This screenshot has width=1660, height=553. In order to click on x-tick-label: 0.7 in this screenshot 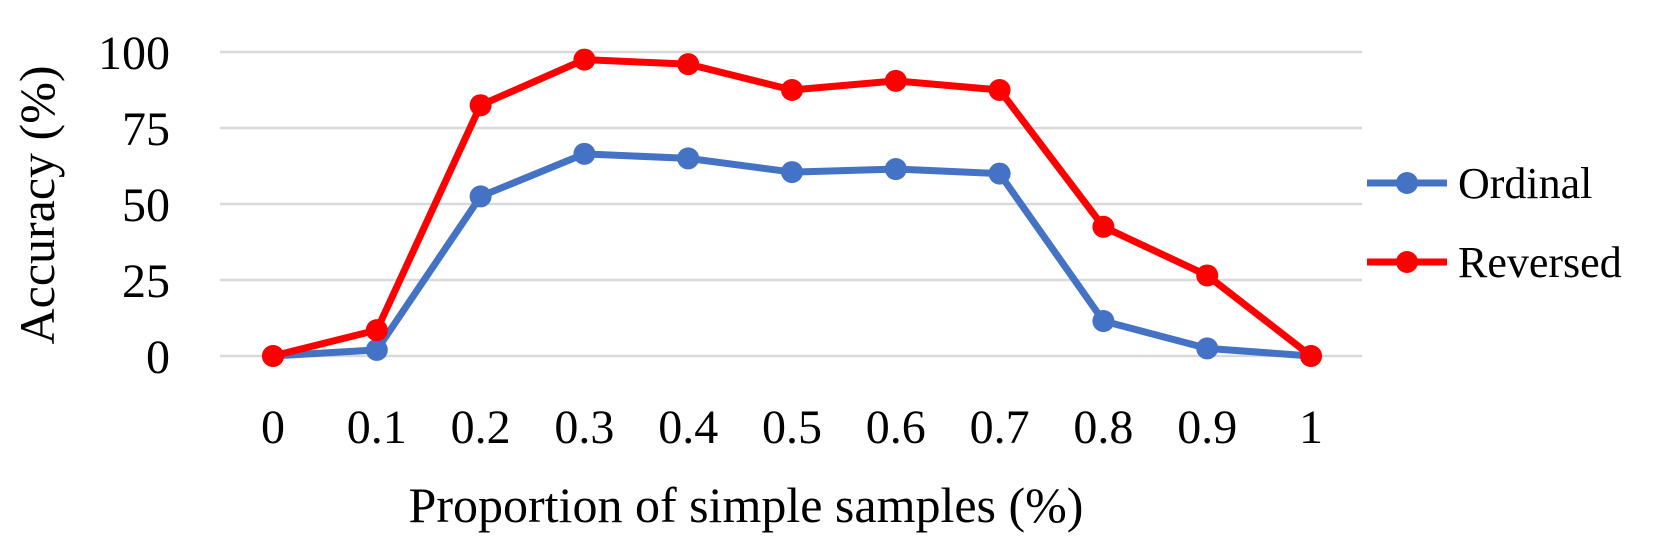, I will do `click(1000, 427)`.